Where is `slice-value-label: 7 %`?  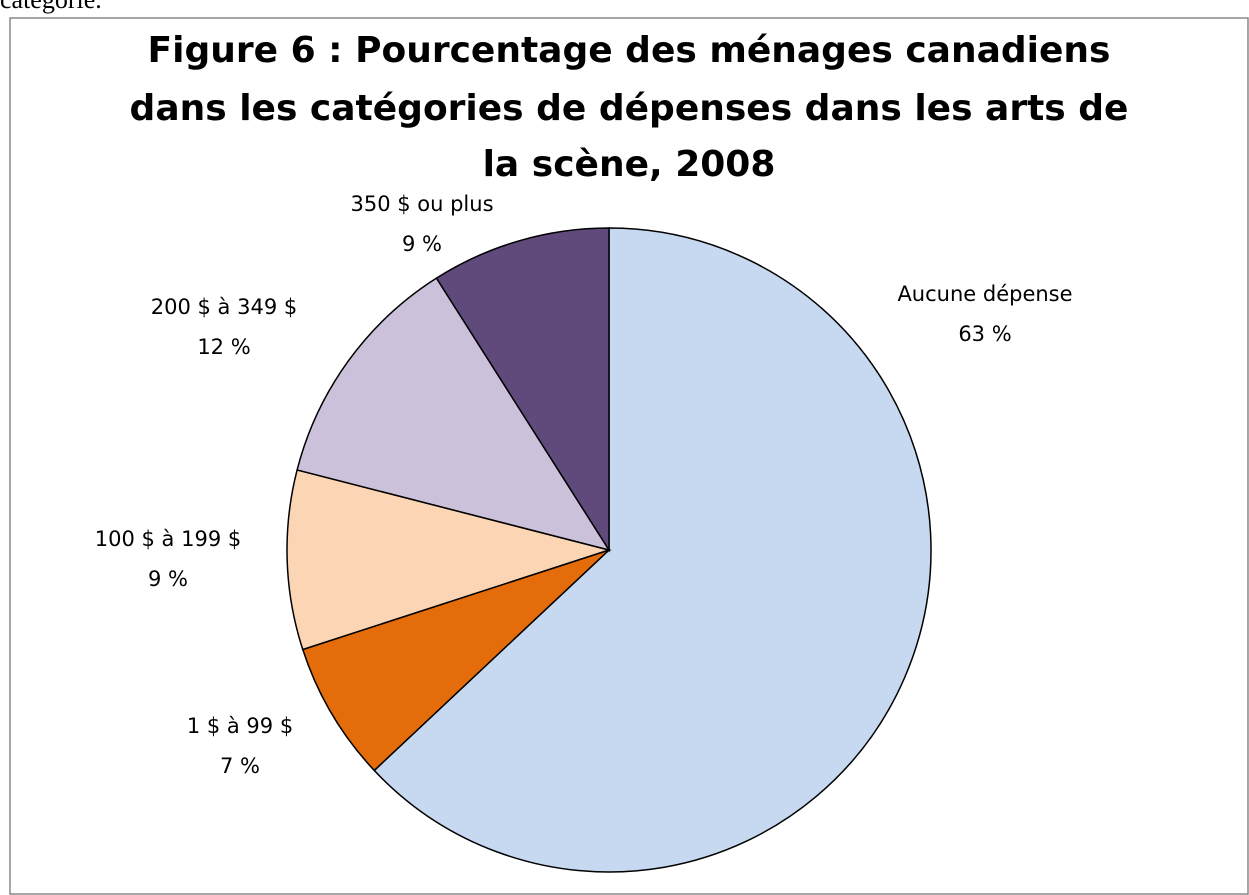 slice-value-label: 7 % is located at coordinates (240, 766).